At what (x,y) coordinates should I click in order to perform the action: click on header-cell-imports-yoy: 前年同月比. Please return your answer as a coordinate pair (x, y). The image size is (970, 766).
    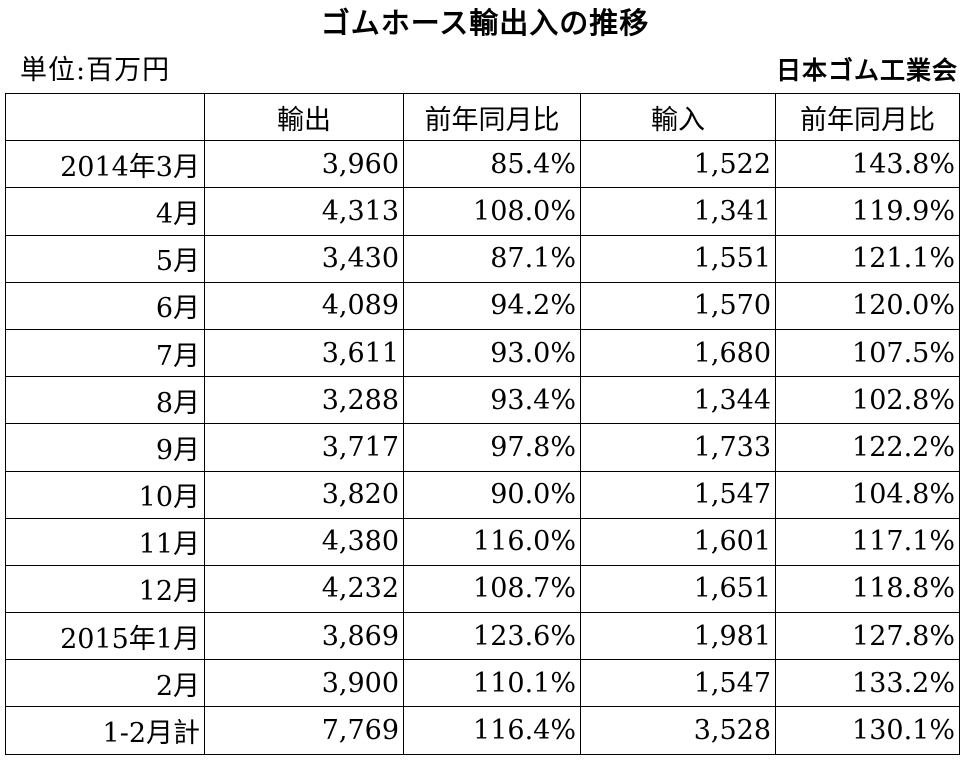
    Looking at the image, I should click on (867, 117).